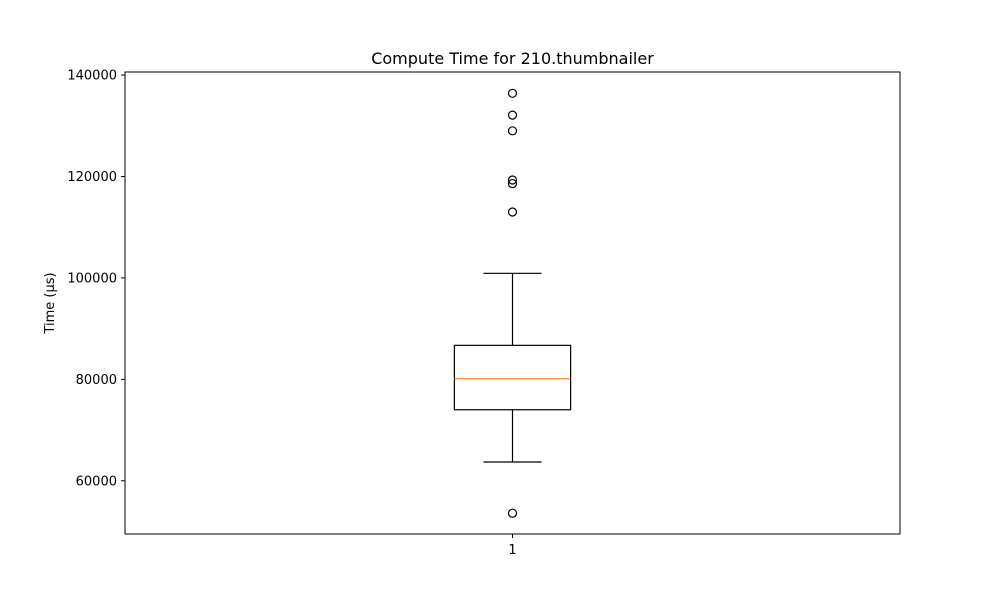 The height and width of the screenshot is (600, 1000). What do you see at coordinates (512, 303) in the screenshot?
I see `box-series` at bounding box center [512, 303].